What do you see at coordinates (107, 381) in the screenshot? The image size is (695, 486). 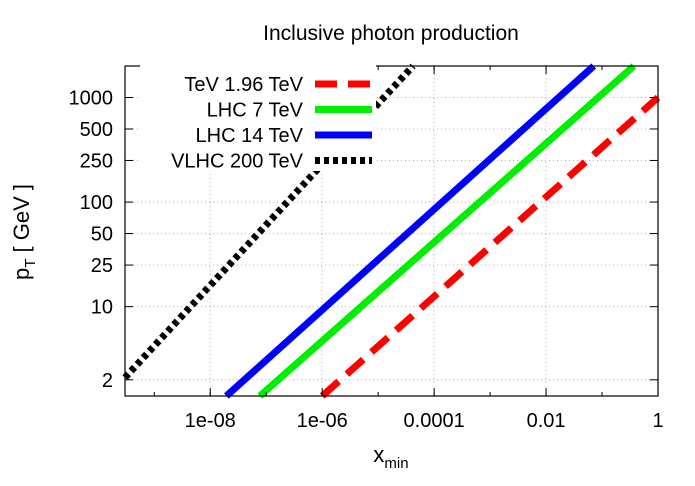 I see `y-tick-label: 2` at bounding box center [107, 381].